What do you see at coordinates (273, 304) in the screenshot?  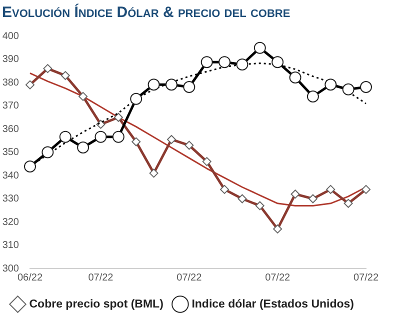 I see `legend-label: Indice dólar (Estados Unidos)` at bounding box center [273, 304].